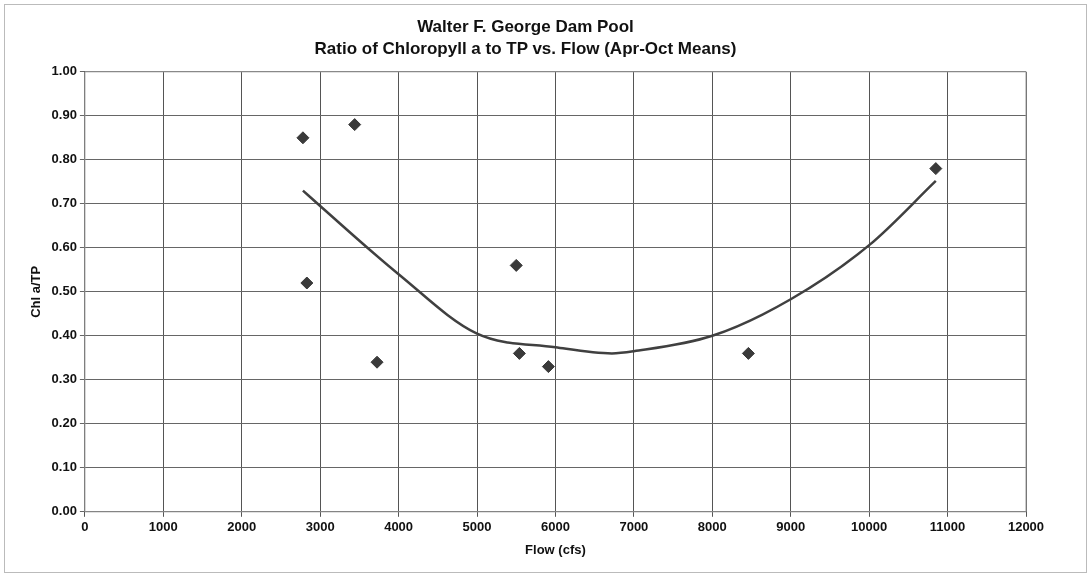  Describe the element at coordinates (64, 71) in the screenshot. I see `y-tick-label: 1.00` at that location.